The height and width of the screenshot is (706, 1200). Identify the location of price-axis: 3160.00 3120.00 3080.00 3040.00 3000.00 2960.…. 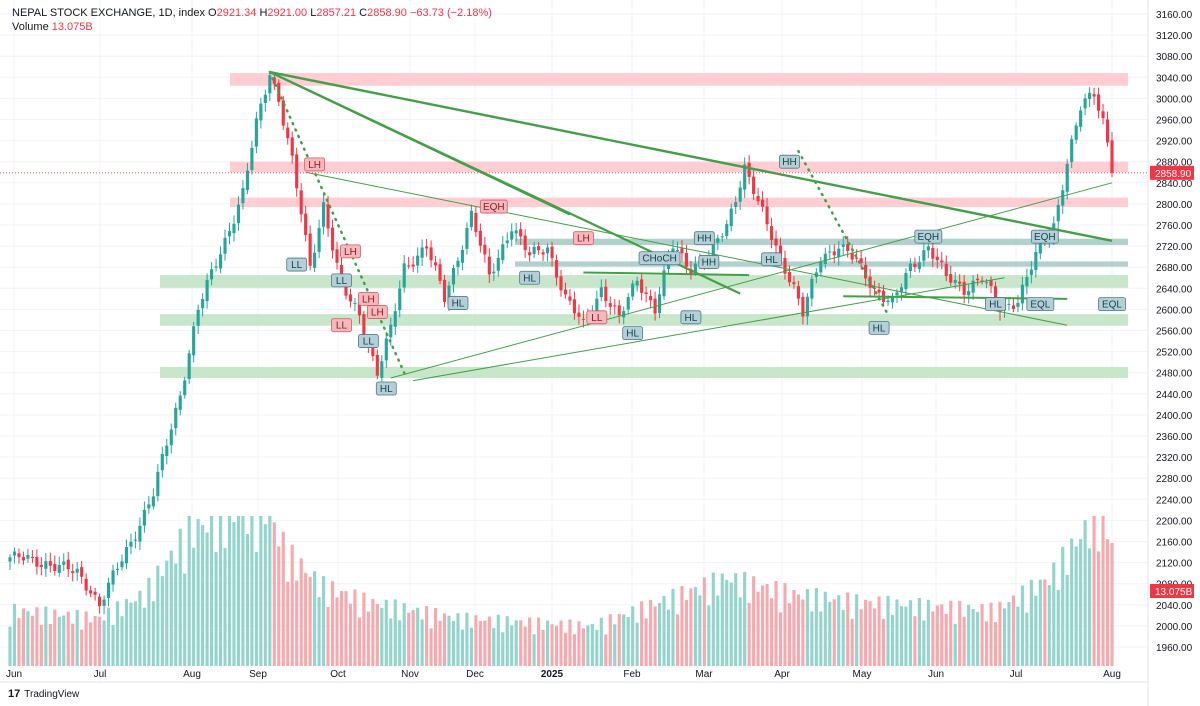
(1172, 332).